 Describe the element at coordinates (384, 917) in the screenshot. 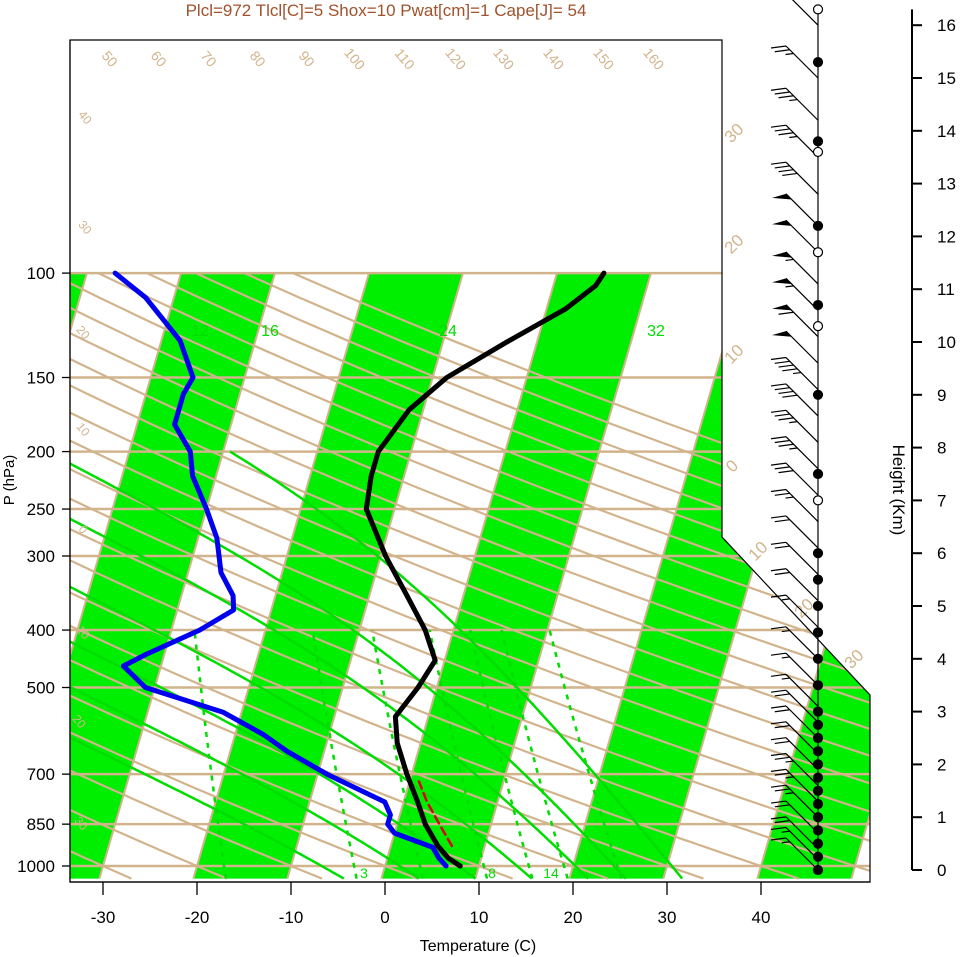

I see `x-tick-label: 0` at that location.